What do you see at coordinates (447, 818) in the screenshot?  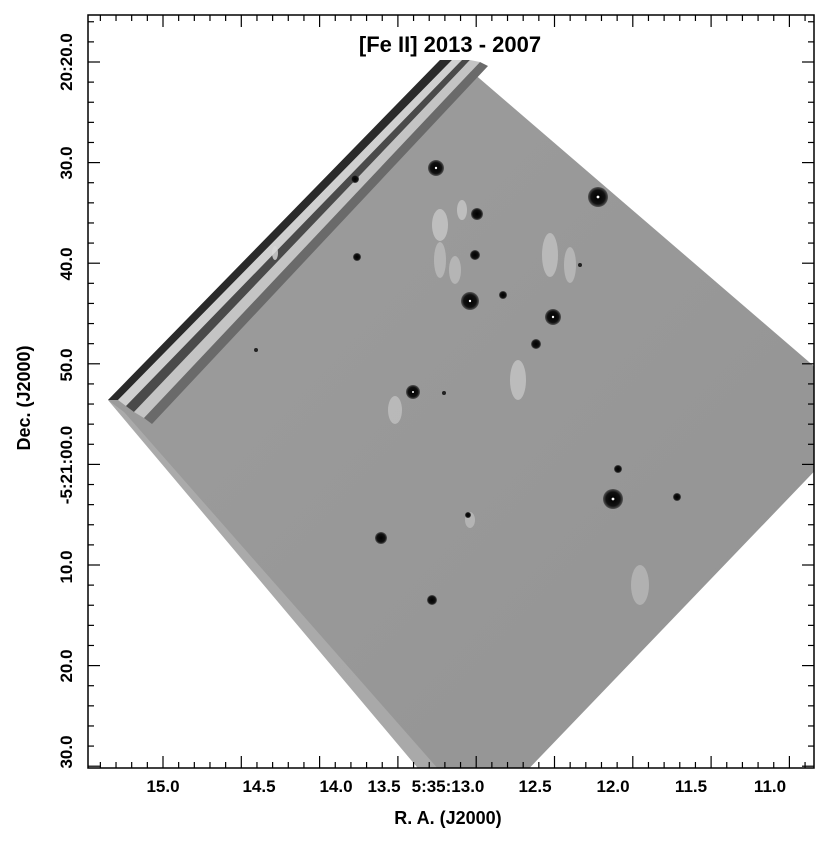 I see `x-axis-title: R. A. (J2000)` at bounding box center [447, 818].